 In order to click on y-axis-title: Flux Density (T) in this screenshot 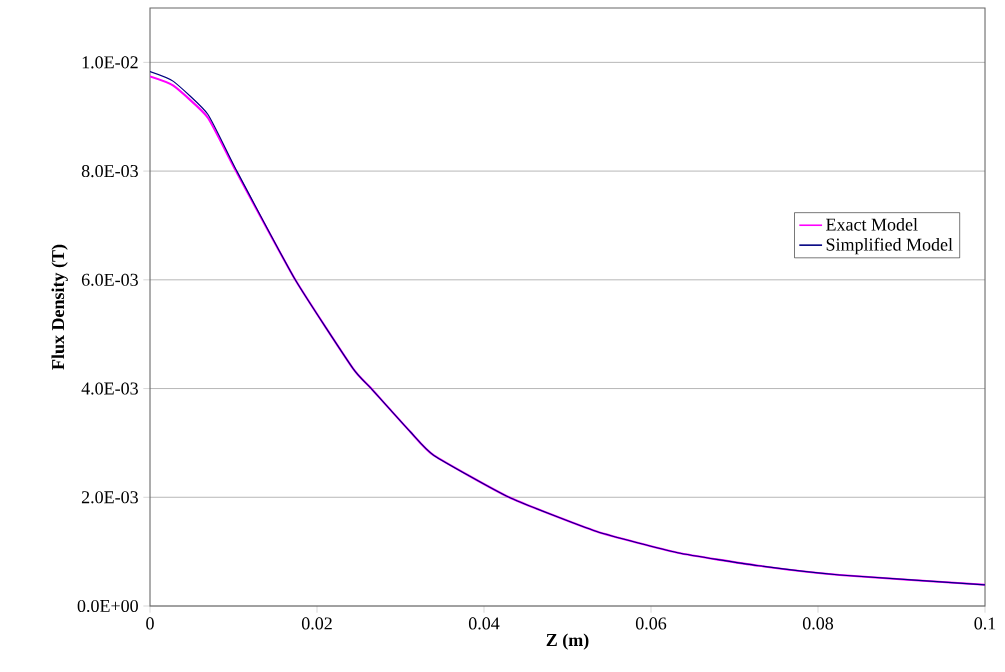, I will do `click(59, 307)`.